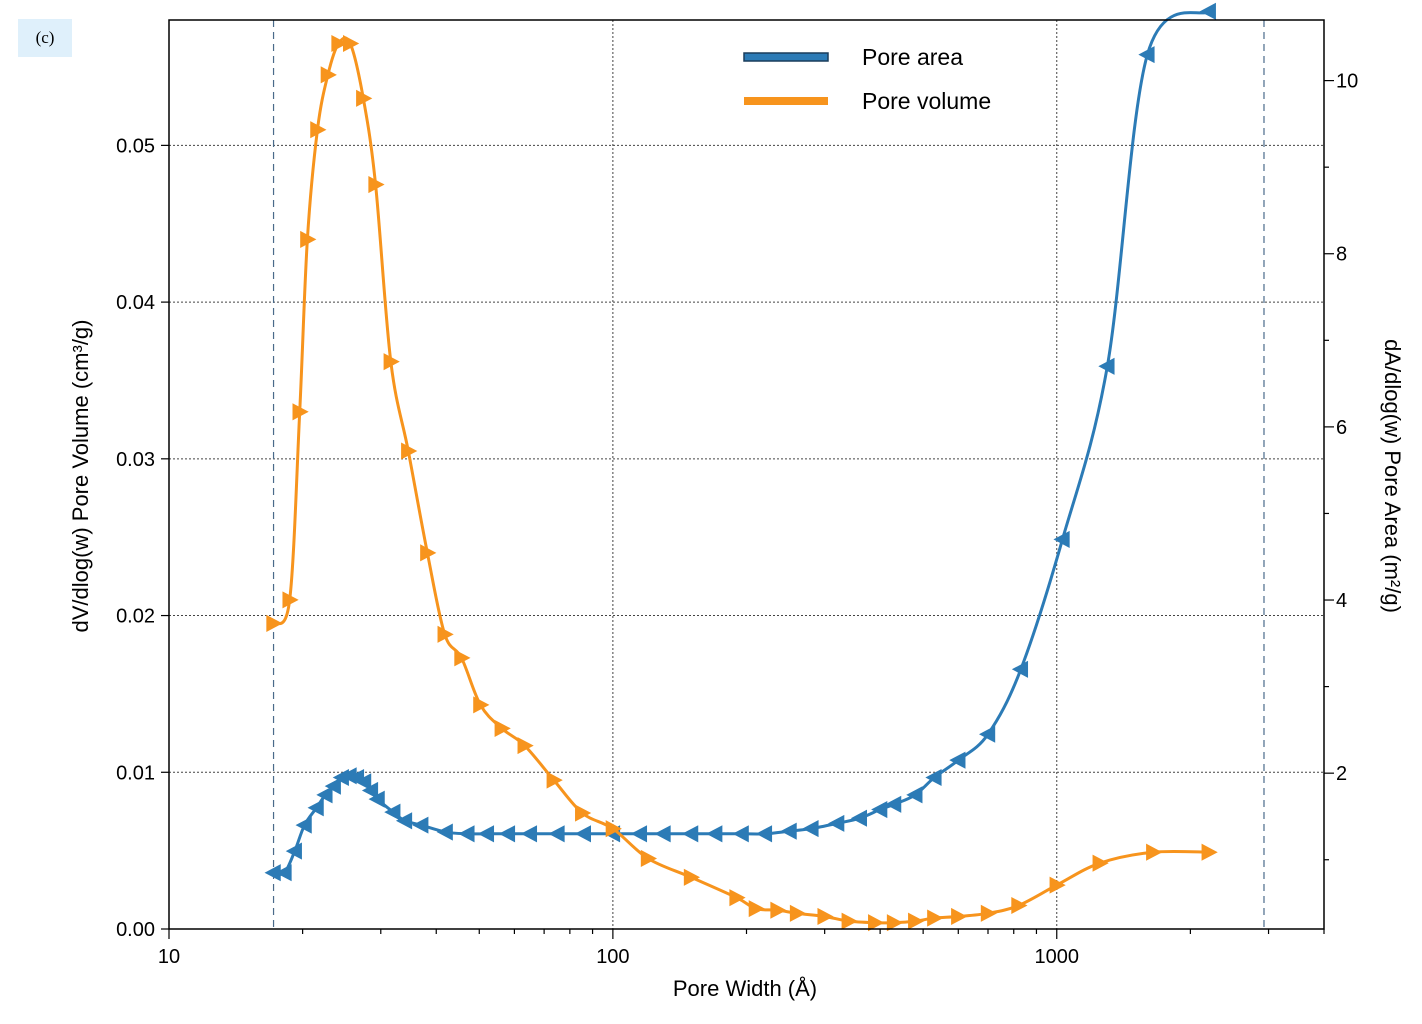 This screenshot has width=1422, height=1024. I want to click on x-tick-label: 100, so click(612, 957).